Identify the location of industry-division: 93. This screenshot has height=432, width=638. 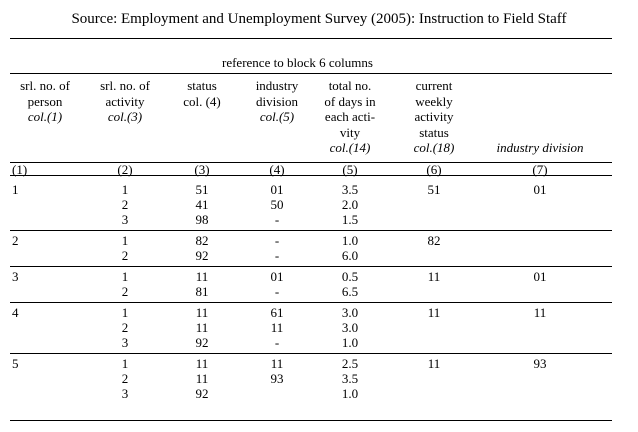
(540, 363).